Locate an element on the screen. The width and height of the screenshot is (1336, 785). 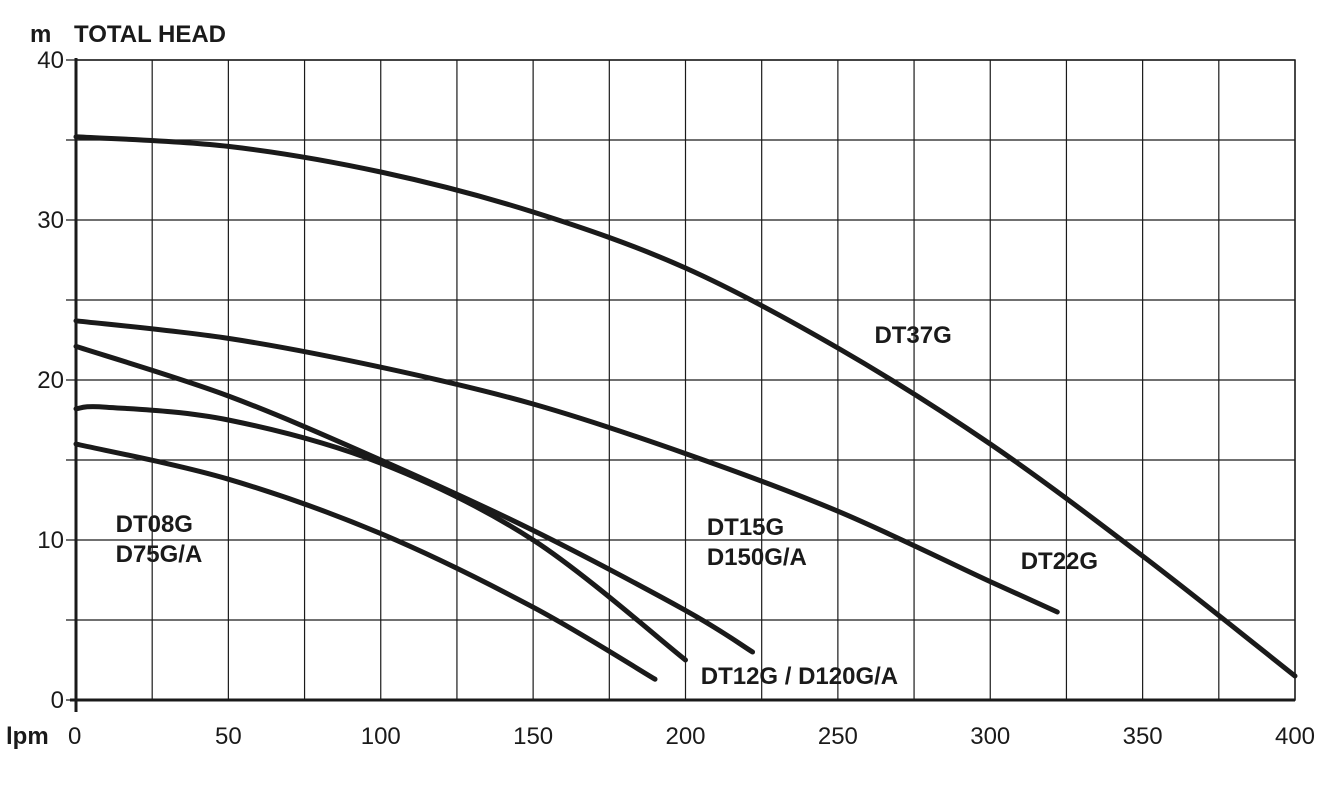
x-tick-label: 100 is located at coordinates (381, 736).